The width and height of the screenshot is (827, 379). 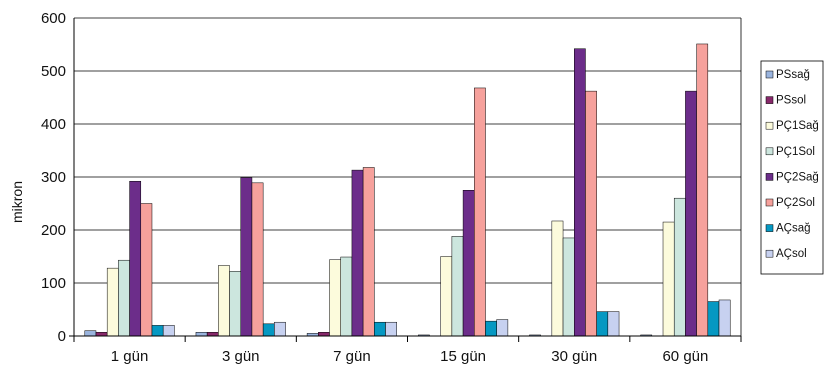 What do you see at coordinates (53, 230) in the screenshot?
I see `y-tick-label: 200` at bounding box center [53, 230].